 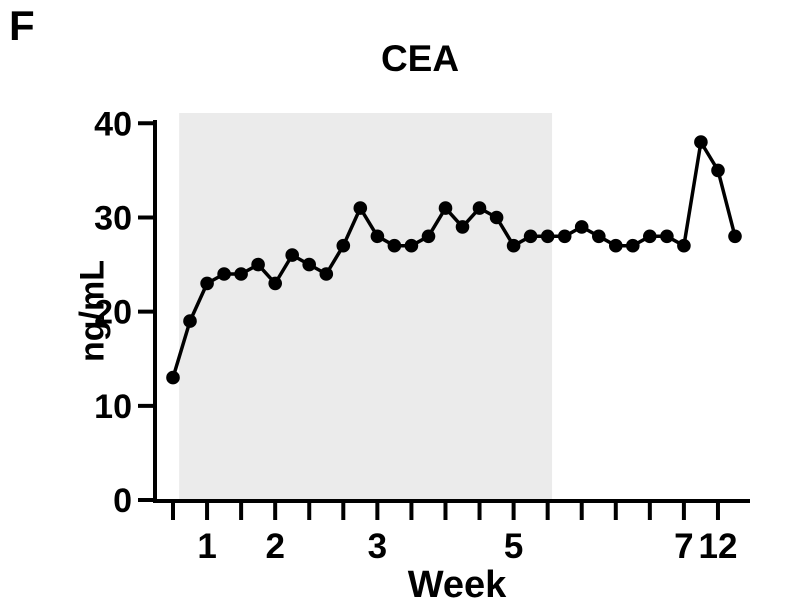 What do you see at coordinates (420, 58) in the screenshot?
I see `chart-title: CEA` at bounding box center [420, 58].